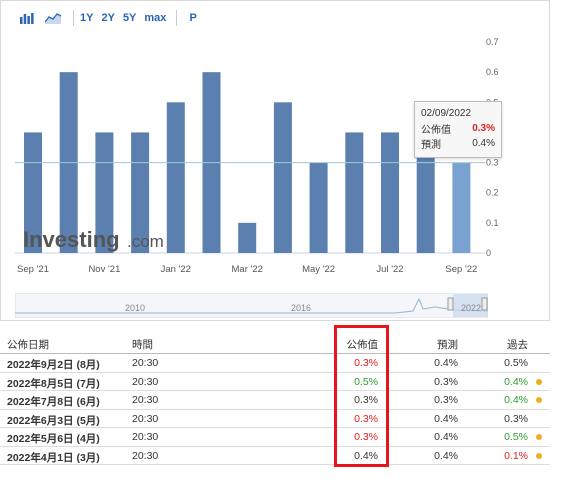 The width and height of the screenshot is (562, 482). Describe the element at coordinates (492, 72) in the screenshot. I see `y-tick-label: 0.6` at that location.